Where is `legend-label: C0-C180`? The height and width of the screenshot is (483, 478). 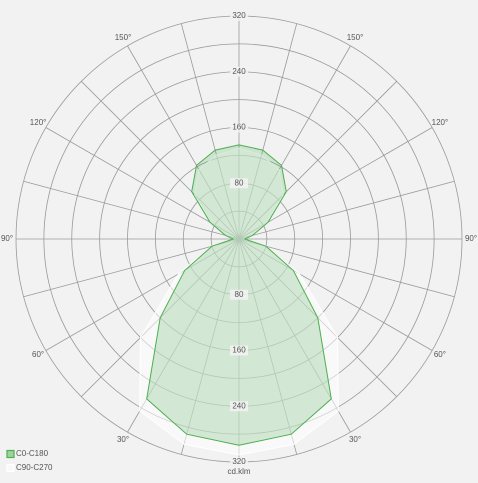
legend-label: C0-C180 is located at coordinates (32, 453).